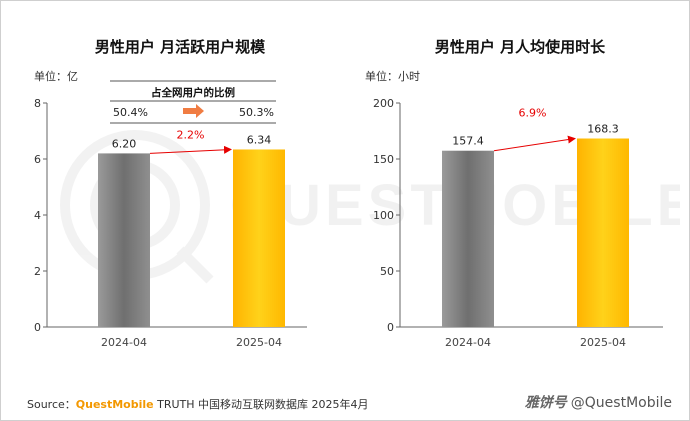  I want to click on y-tick-label: 200, so click(383, 103).